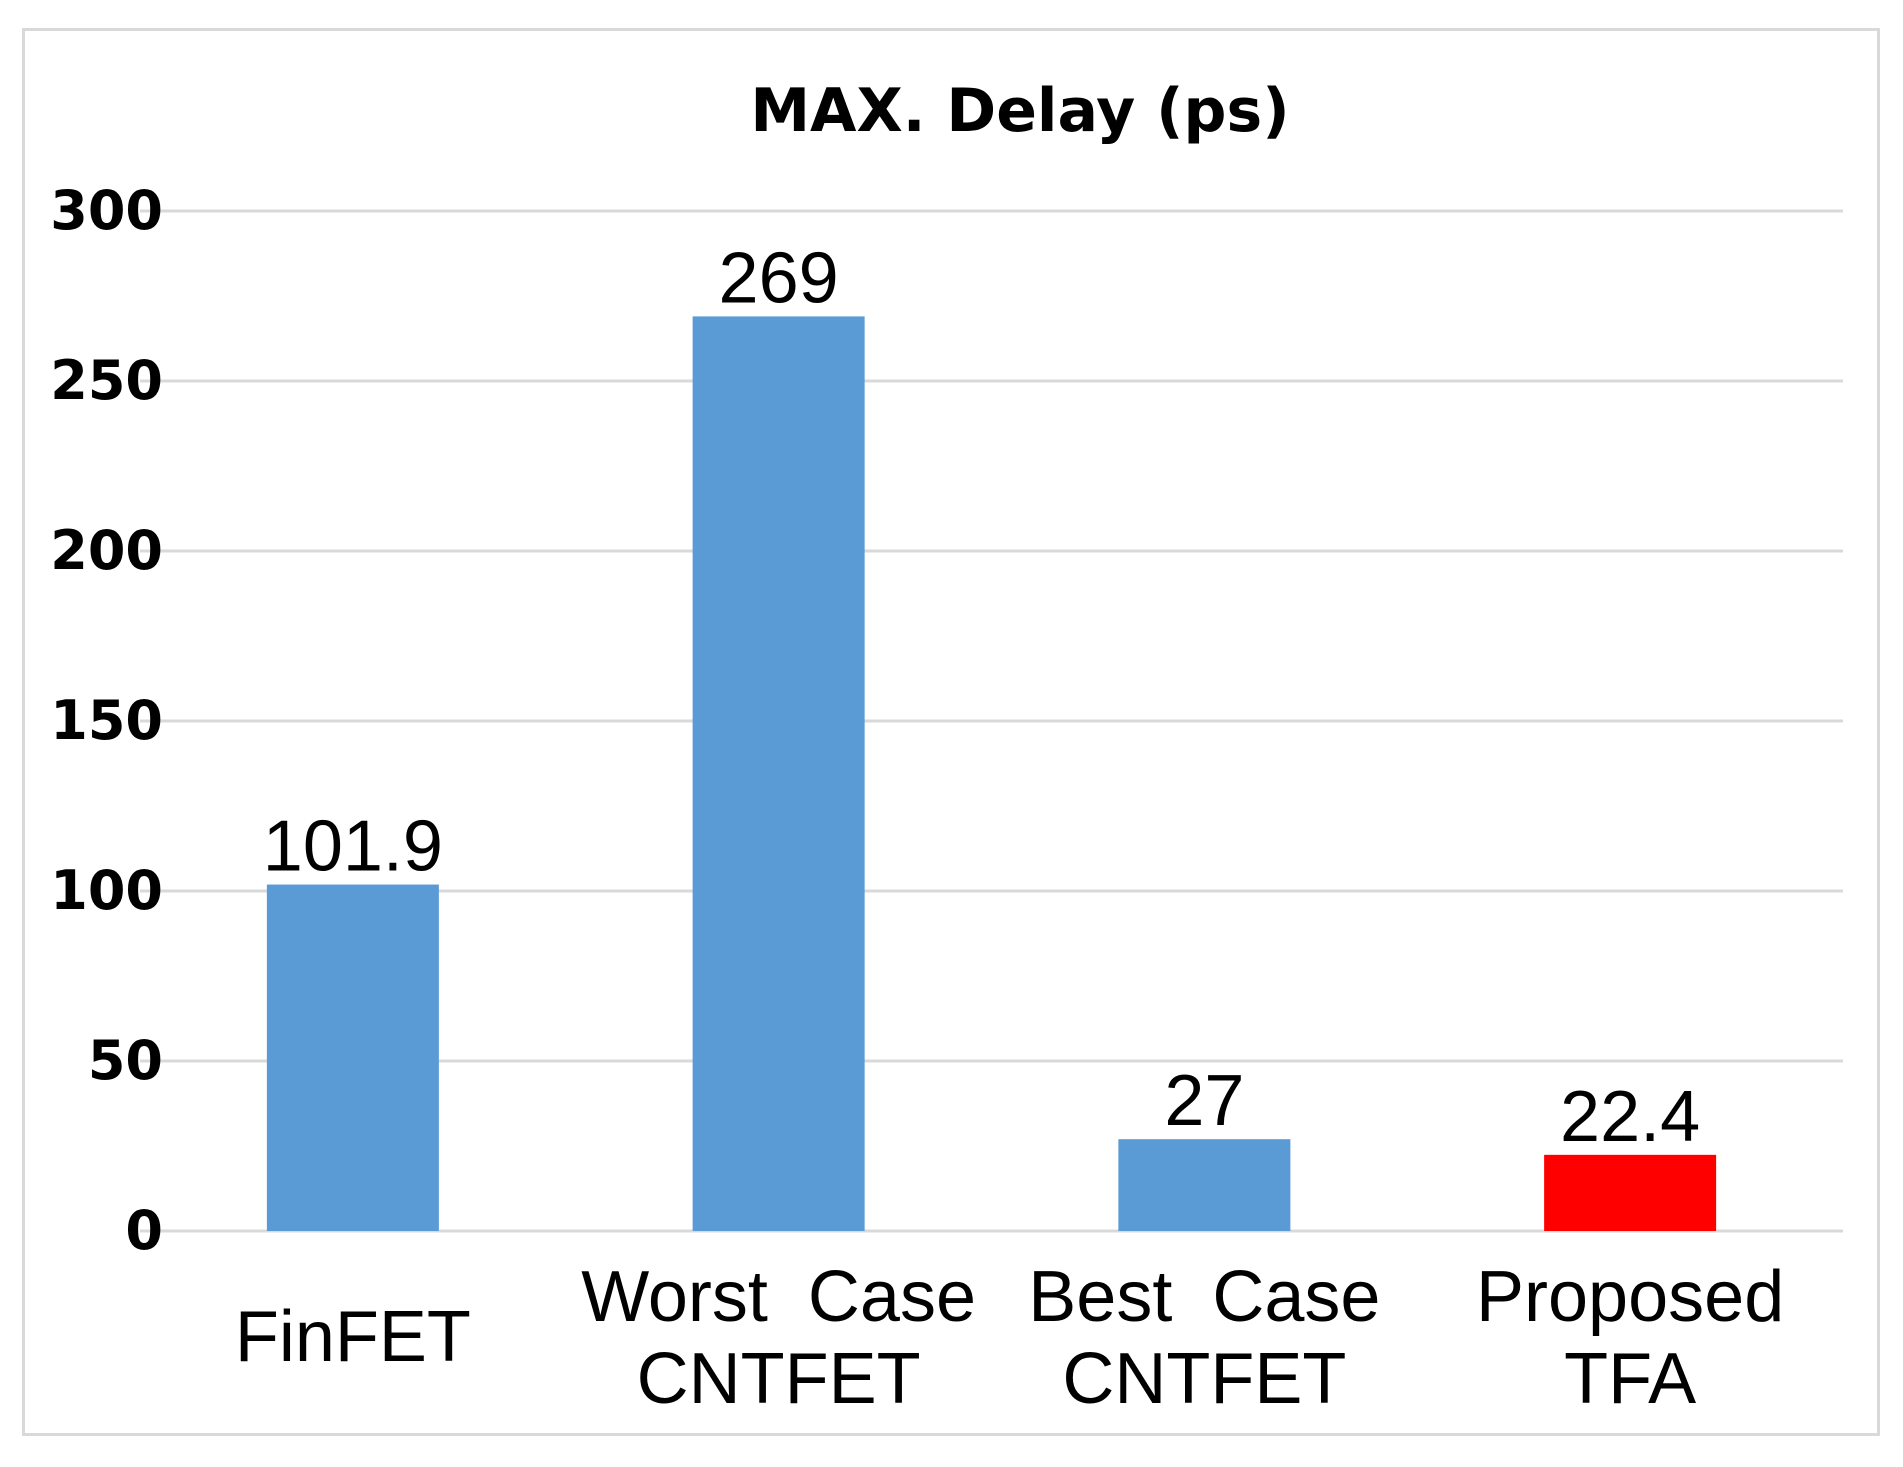 The width and height of the screenshot is (1903, 1467). Describe the element at coordinates (106, 890) in the screenshot. I see `y-tick-label: 100` at that location.